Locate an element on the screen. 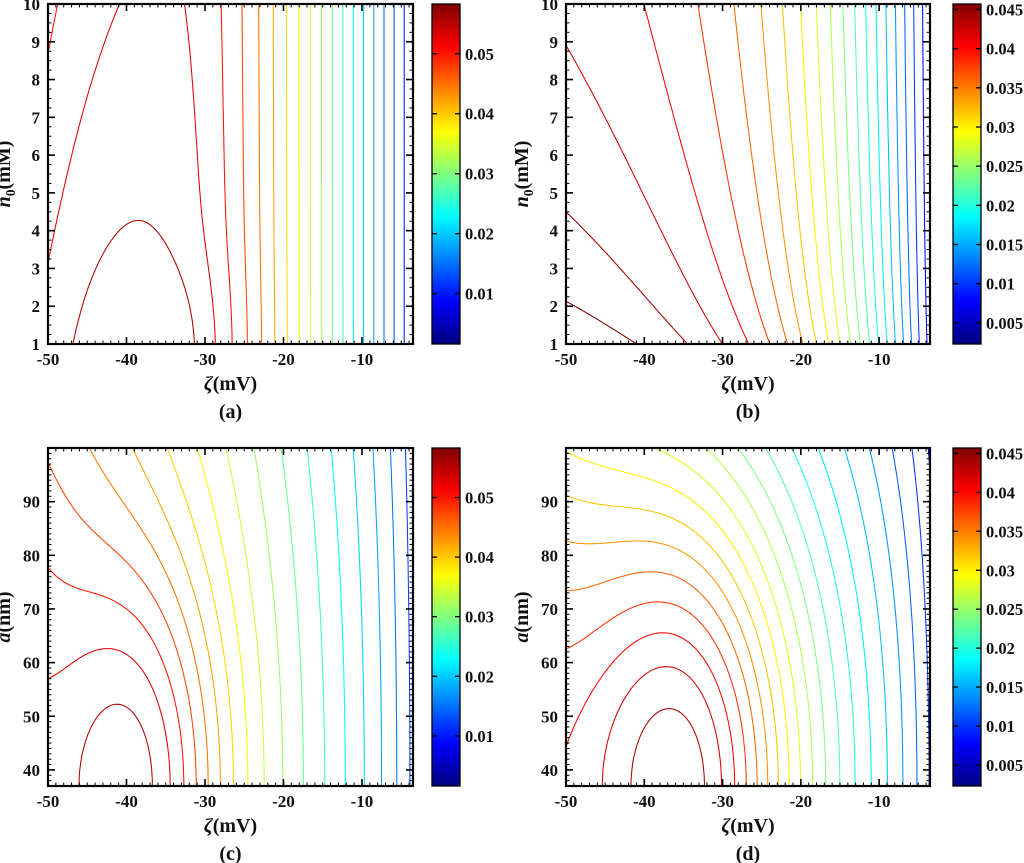 The height and width of the screenshot is (863, 1024). contour-lines is located at coordinates (748, 617).